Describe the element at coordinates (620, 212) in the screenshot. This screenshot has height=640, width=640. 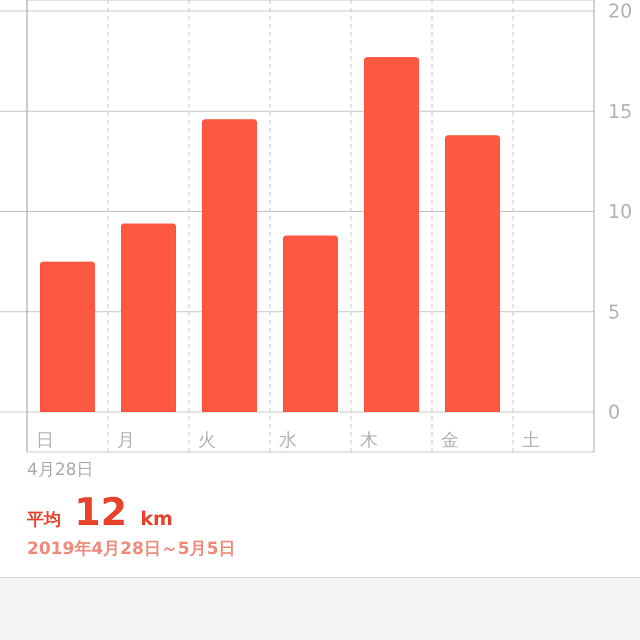
I see `y-tick-label: 10` at that location.